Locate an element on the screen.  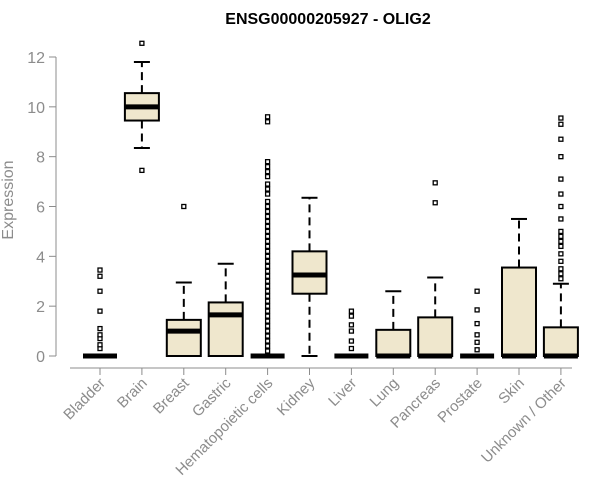
box-prostate is located at coordinates (477, 323).